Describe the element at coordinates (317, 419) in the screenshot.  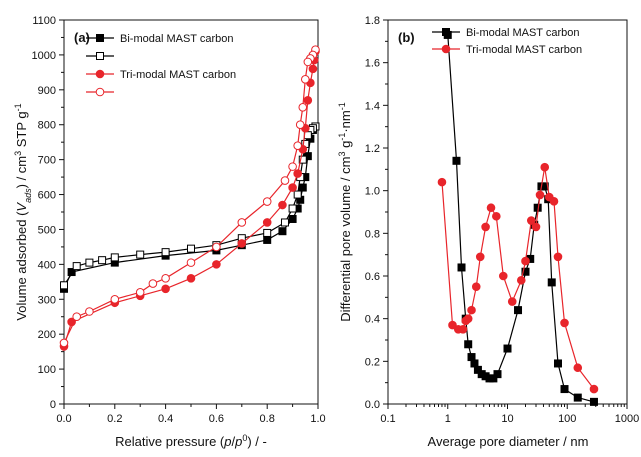
I see `x-tick-label: 1.0` at that location.